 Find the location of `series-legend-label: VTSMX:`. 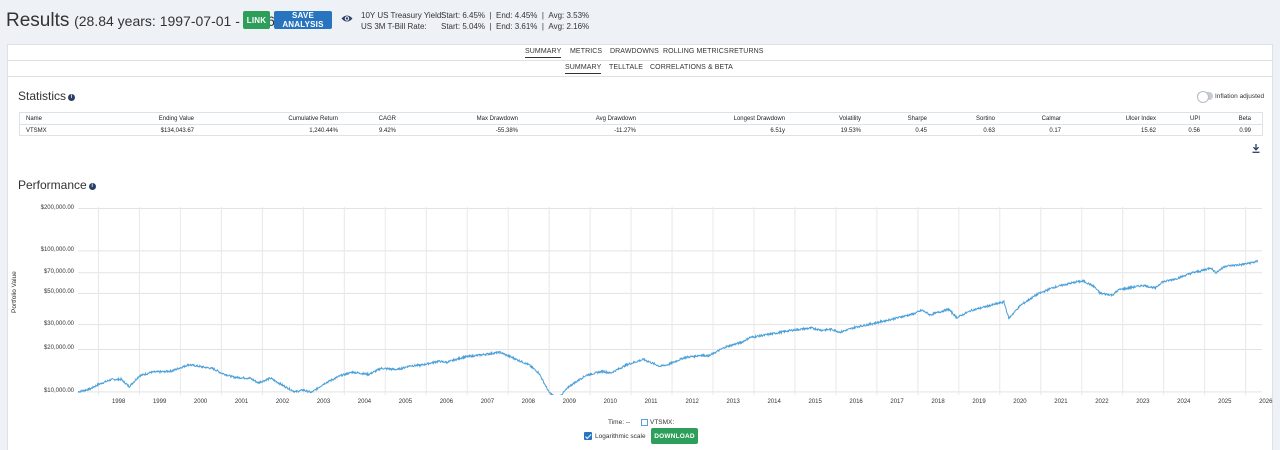

series-legend-label: VTSMX: is located at coordinates (662, 422).